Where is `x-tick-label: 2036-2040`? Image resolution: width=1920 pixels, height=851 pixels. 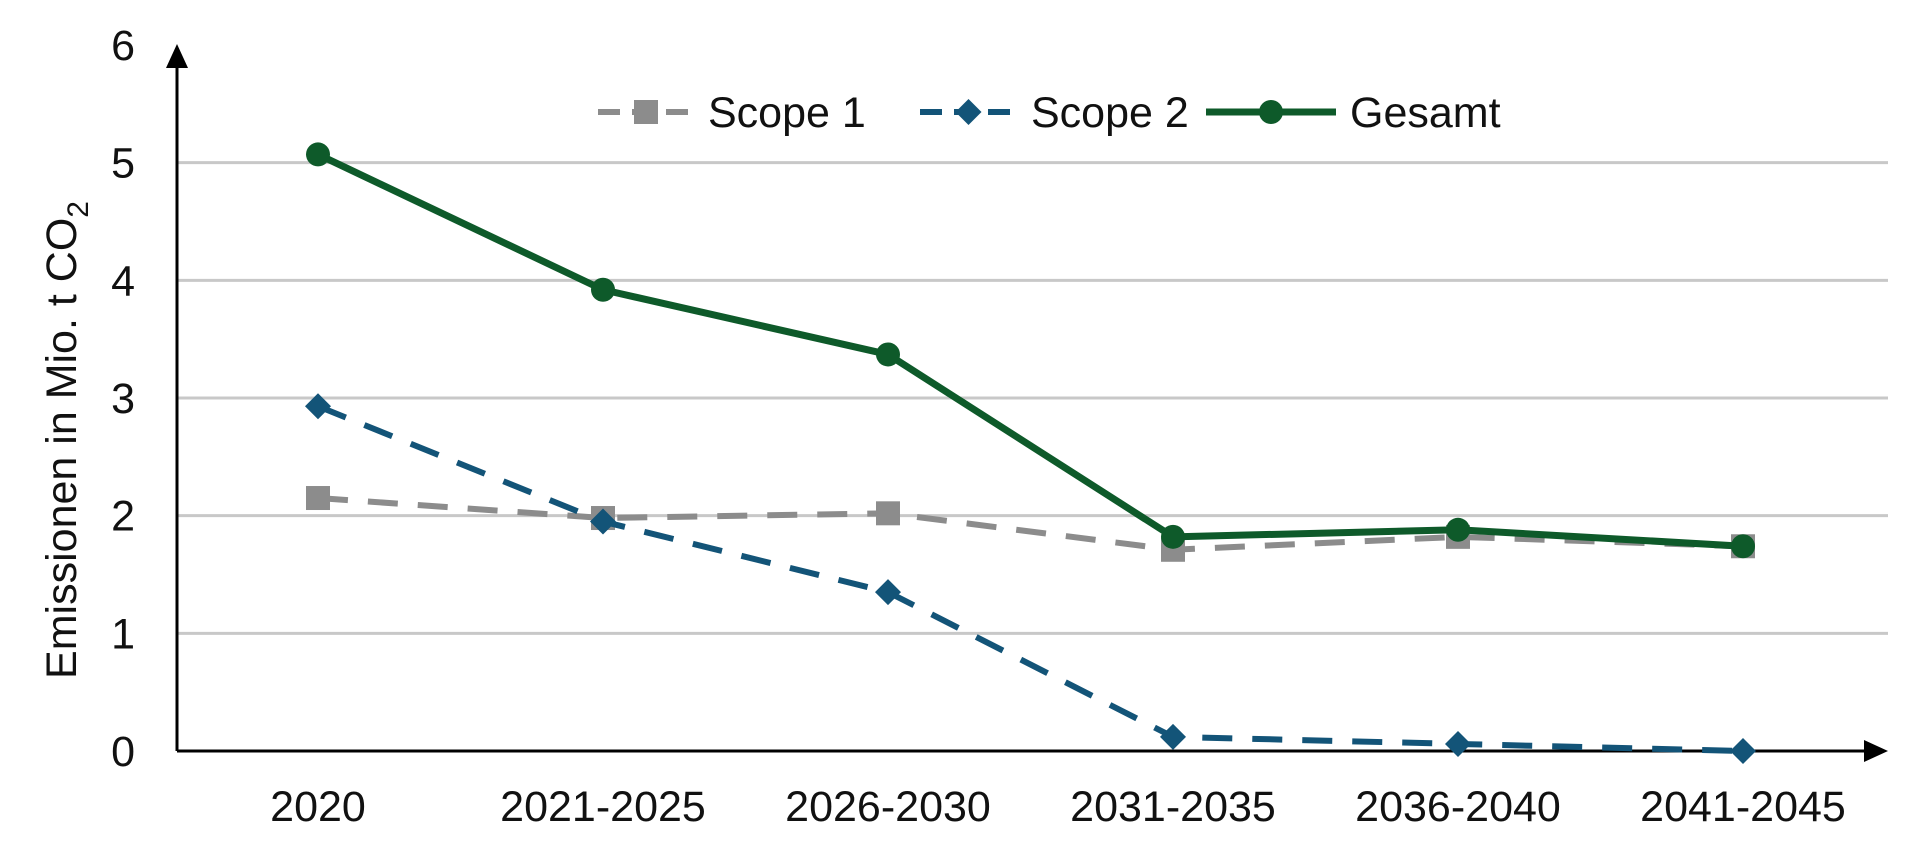 x-tick-label: 2036-2040 is located at coordinates (1458, 807).